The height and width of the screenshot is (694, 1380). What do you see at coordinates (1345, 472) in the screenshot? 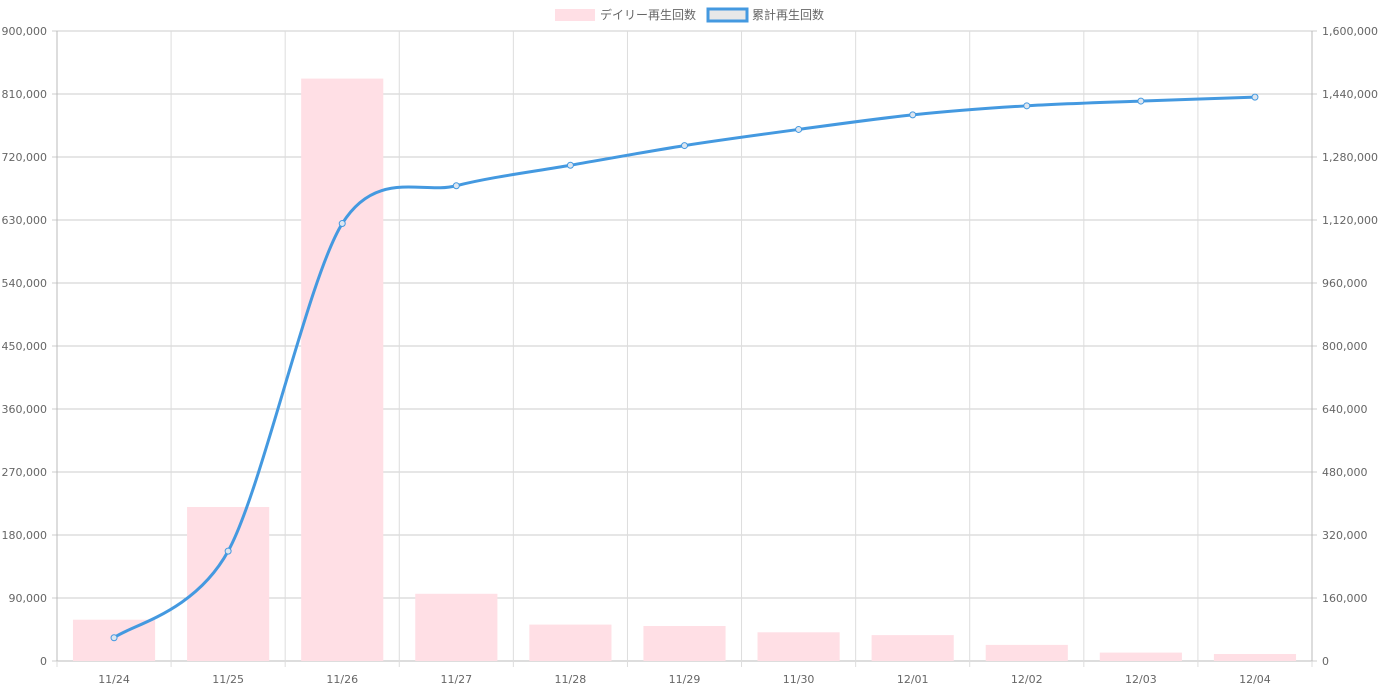
I see `y-right-tick-label: 480,000` at bounding box center [1345, 472].